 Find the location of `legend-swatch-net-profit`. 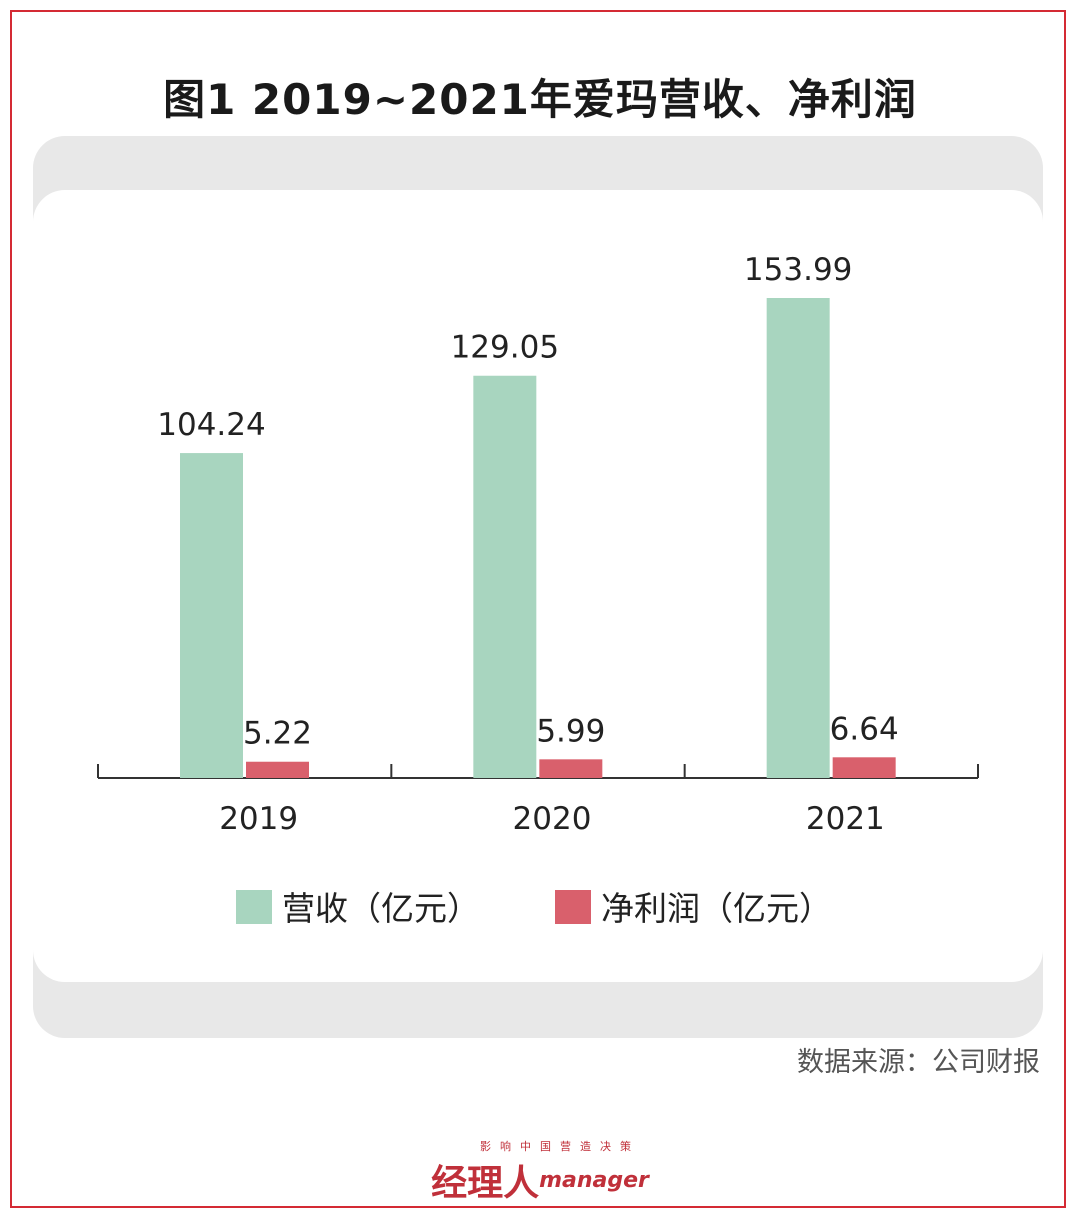

legend-swatch-net-profit is located at coordinates (573, 907).